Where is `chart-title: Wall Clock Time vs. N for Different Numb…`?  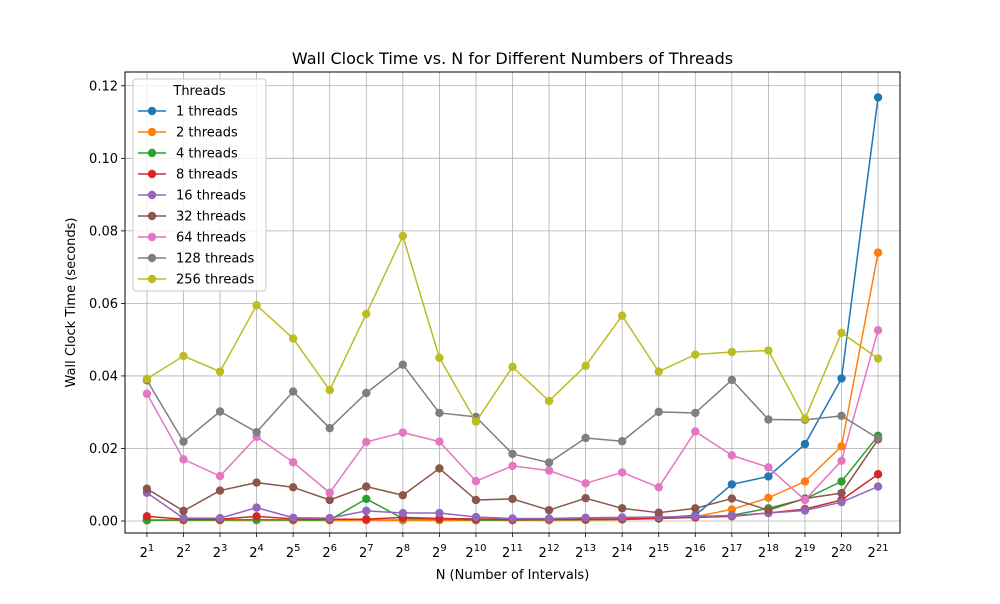 chart-title: Wall Clock Time vs. N for Different Numb… is located at coordinates (512, 58).